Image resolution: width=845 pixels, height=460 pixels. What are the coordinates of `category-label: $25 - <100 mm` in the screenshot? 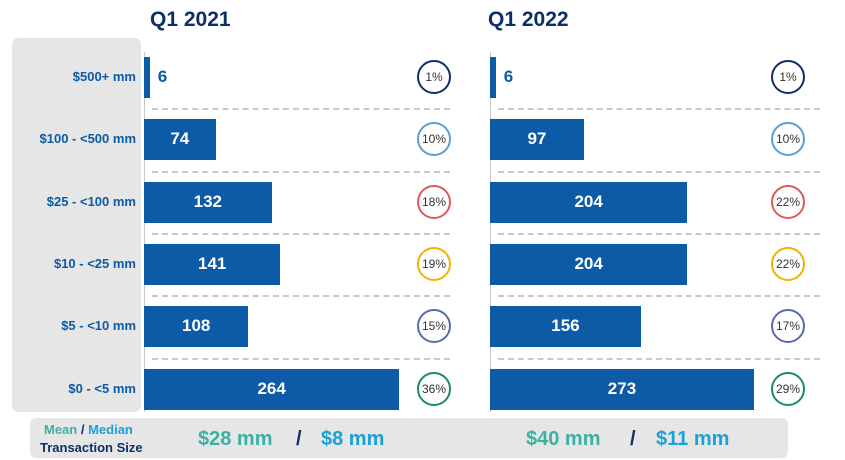 It's located at (91, 201).